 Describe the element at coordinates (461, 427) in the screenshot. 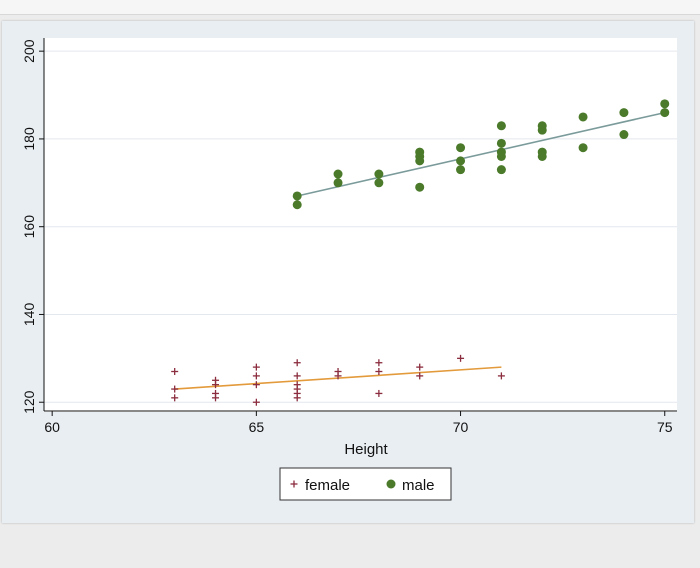

I see `x-tick-label: 70` at that location.